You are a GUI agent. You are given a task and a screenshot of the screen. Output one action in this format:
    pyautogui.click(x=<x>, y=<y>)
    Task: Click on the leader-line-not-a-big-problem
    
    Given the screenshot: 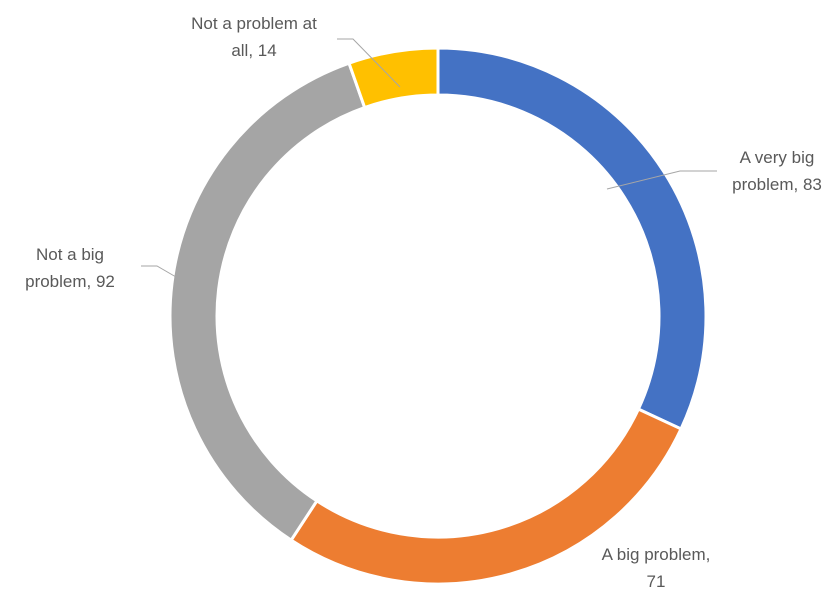 What is the action you would take?
    pyautogui.click(x=159, y=271)
    